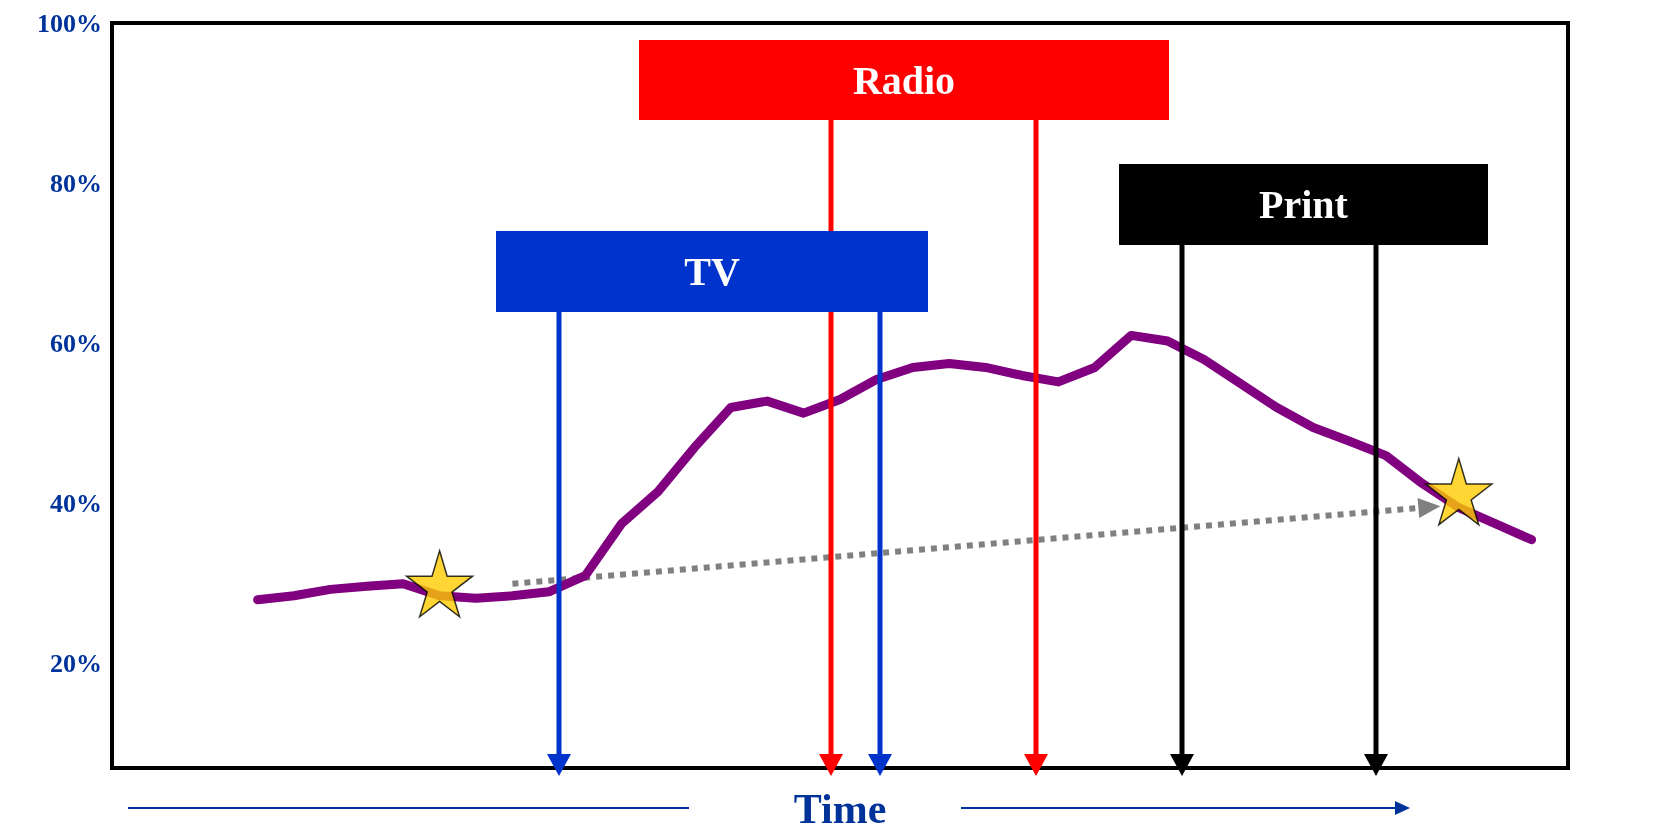 The height and width of the screenshot is (835, 1675). I want to click on y-tick-label: 80%, so click(76, 183).